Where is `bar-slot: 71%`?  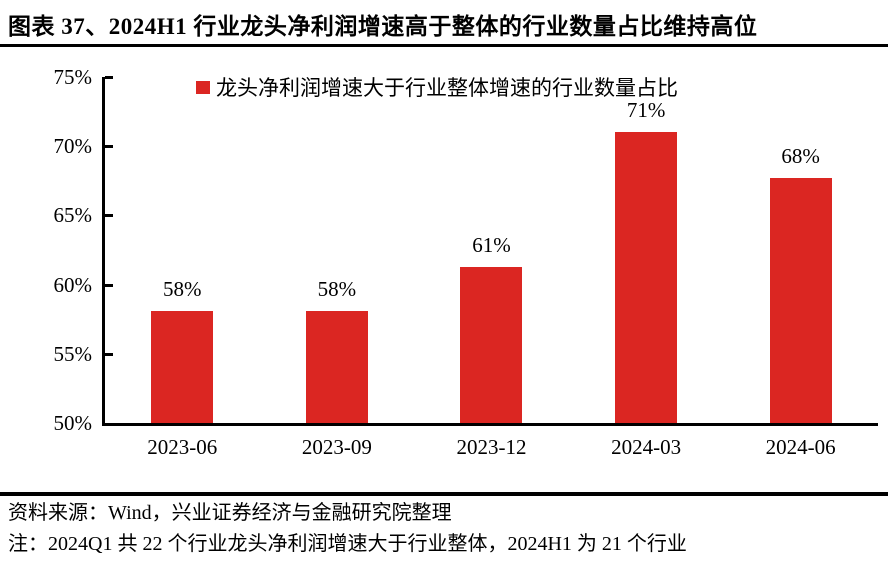 bar-slot: 71% is located at coordinates (646, 250).